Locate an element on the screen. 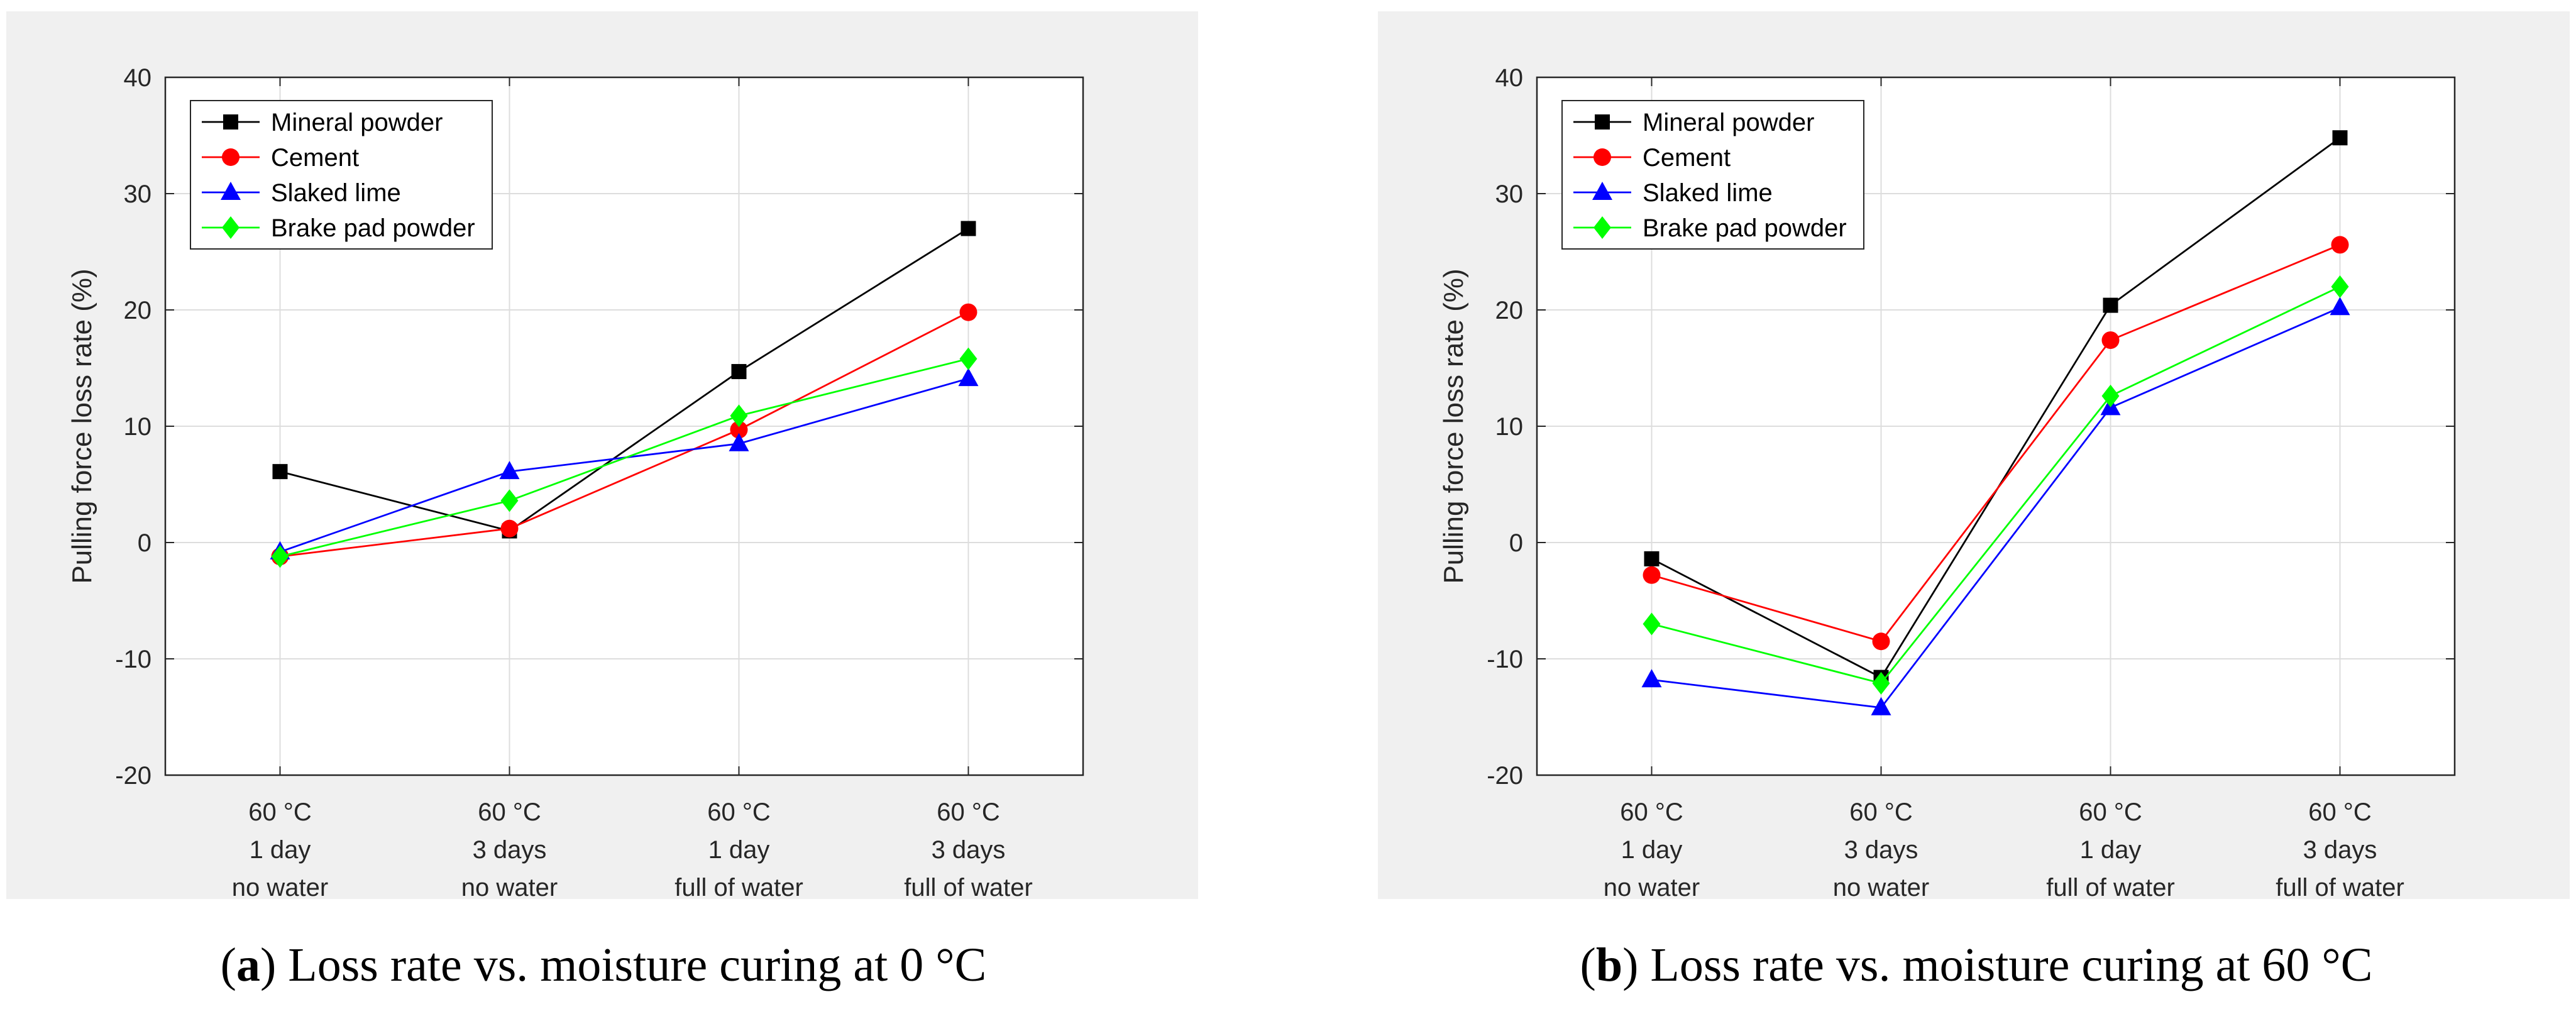 This screenshot has height=1009, width=2576. caption-a-text: Loss rate vs. moisture curing at 0 °C is located at coordinates (638, 965).